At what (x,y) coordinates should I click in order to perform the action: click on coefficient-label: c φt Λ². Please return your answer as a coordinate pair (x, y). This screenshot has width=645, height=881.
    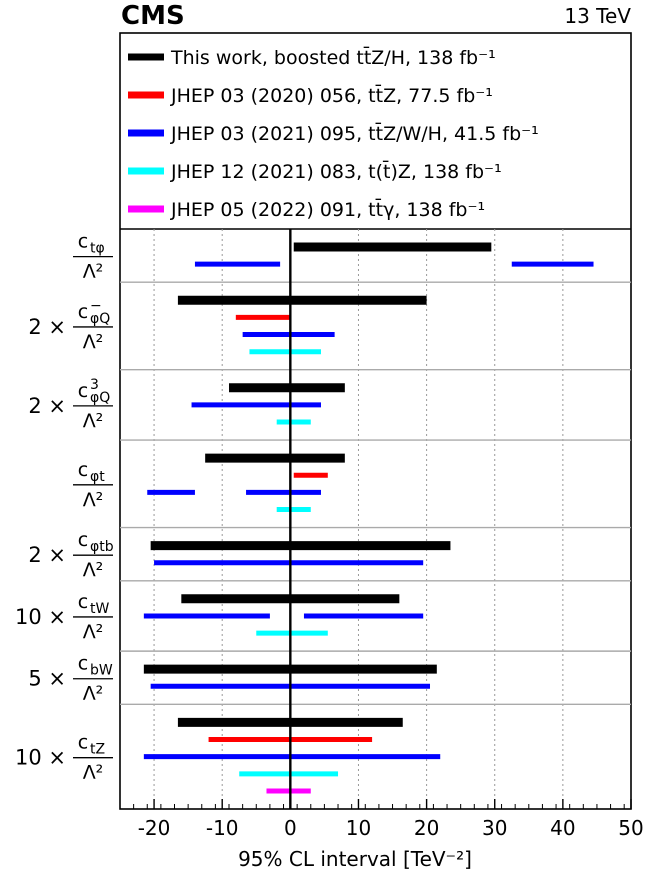
    Looking at the image, I should click on (93, 485).